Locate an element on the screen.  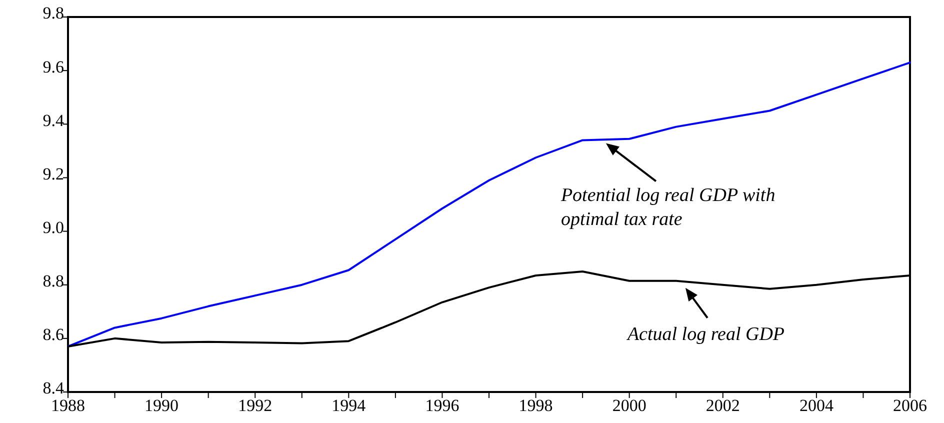
y-tick-label: 9.2 is located at coordinates (53, 174).